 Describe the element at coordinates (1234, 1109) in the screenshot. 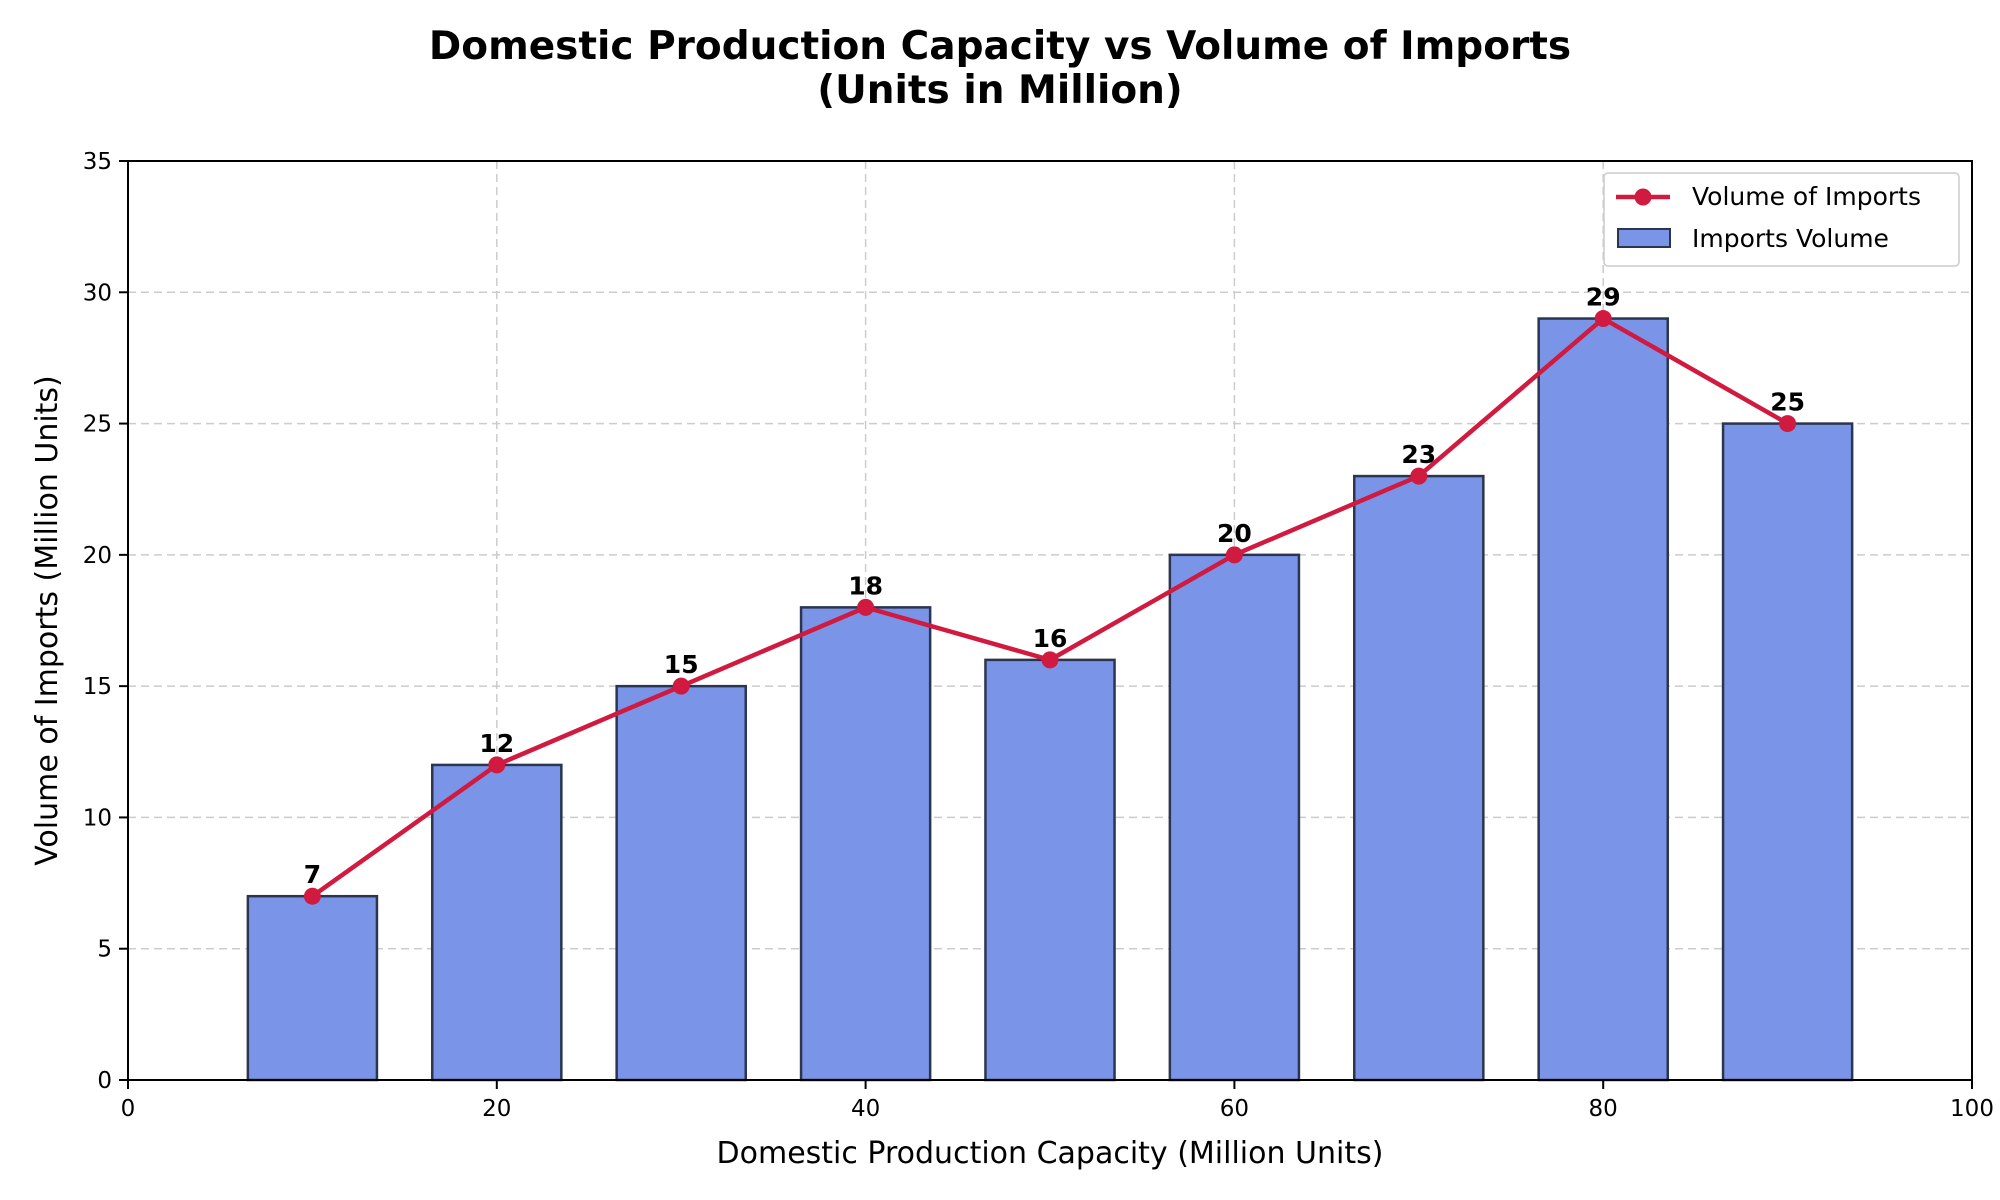

I see `x-tick-label: 60` at that location.